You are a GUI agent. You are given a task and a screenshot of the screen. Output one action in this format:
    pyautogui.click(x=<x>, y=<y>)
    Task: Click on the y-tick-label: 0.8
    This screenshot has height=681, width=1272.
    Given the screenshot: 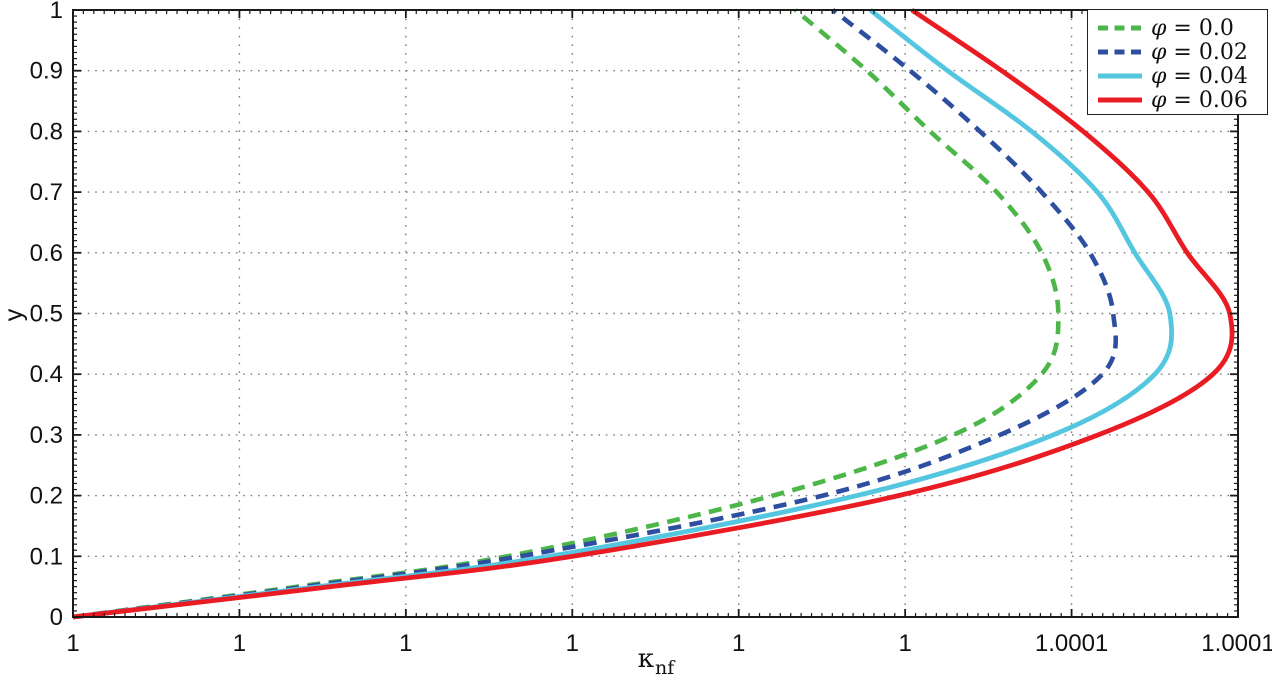 What is the action you would take?
    pyautogui.click(x=46, y=131)
    